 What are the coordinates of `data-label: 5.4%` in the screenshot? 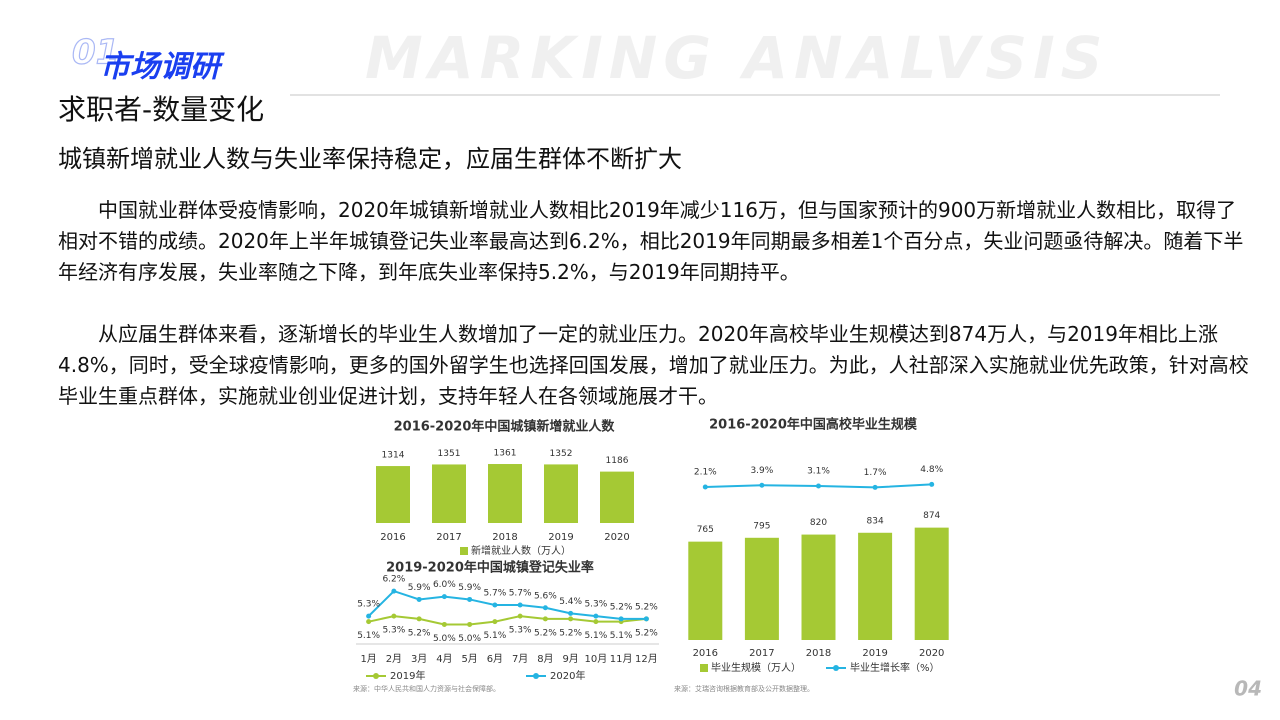 It's located at (570, 602).